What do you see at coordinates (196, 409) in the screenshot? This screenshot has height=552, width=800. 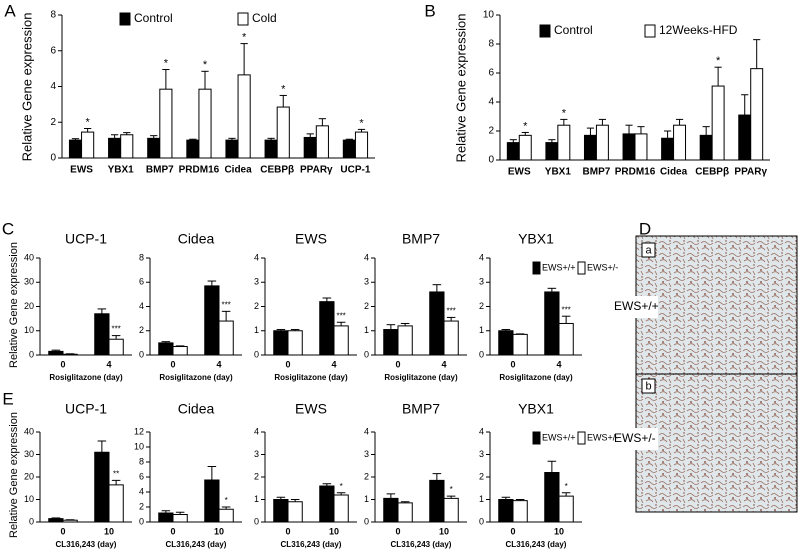 I see `chart-title: Cidea` at bounding box center [196, 409].